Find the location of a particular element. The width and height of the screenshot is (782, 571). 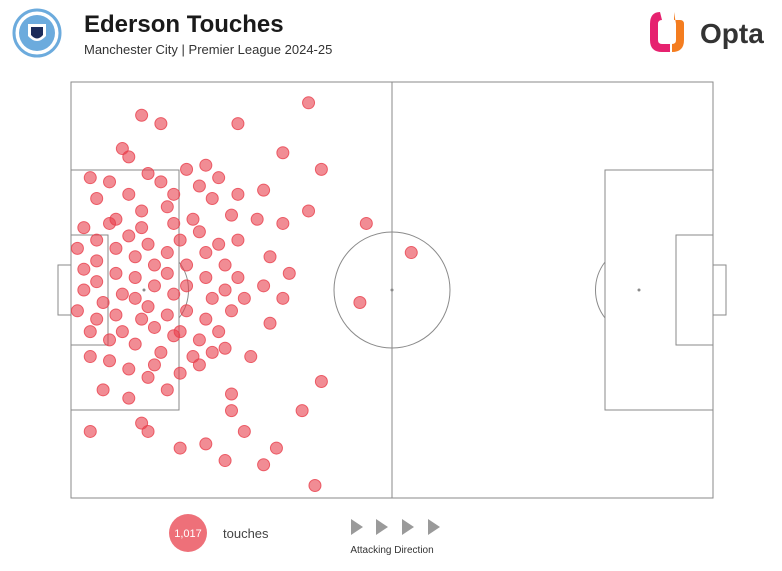

subtitle: Manchester City | Premier League 2024-25 is located at coordinates (208, 49).